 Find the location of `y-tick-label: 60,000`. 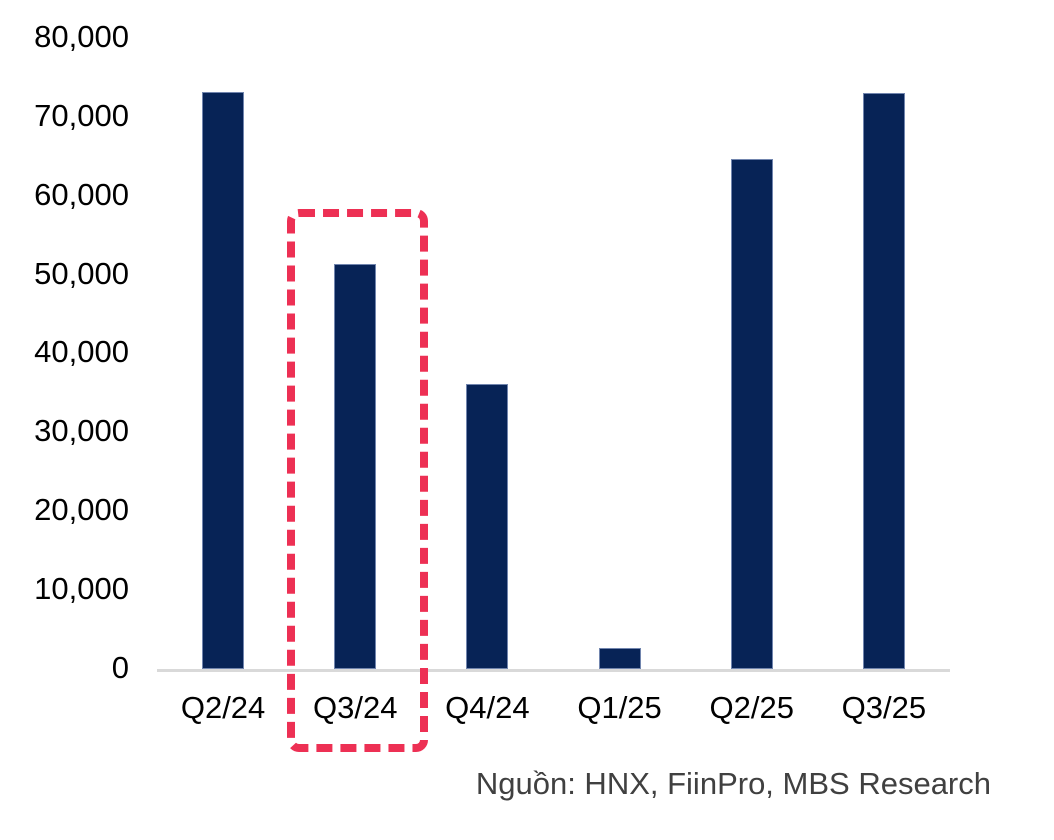

y-tick-label: 60,000 is located at coordinates (81, 194).